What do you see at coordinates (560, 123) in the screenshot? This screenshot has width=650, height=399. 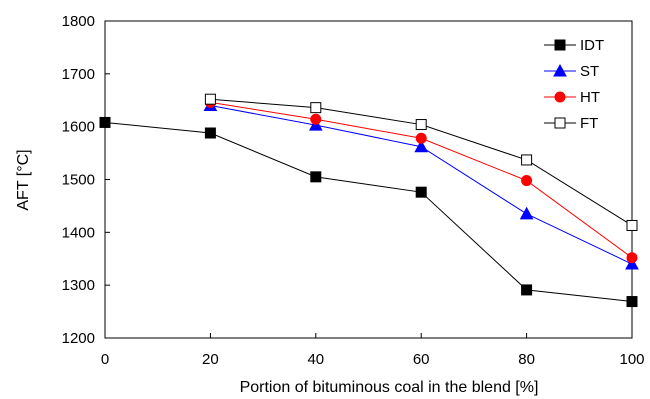 I see `legend-marker-ft` at bounding box center [560, 123].